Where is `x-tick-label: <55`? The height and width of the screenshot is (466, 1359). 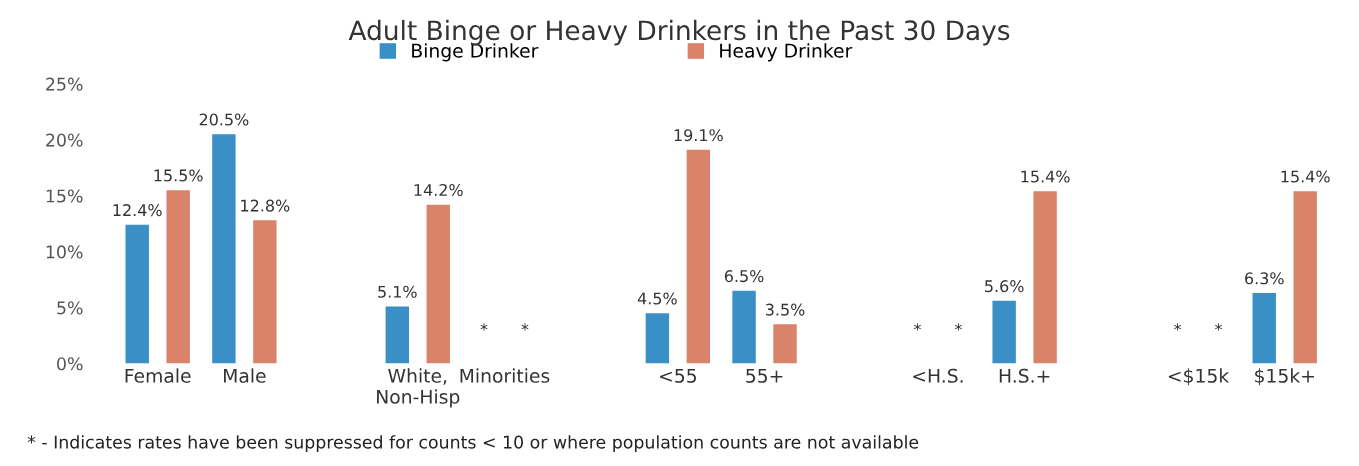
x-tick-label: <55 is located at coordinates (678, 375).